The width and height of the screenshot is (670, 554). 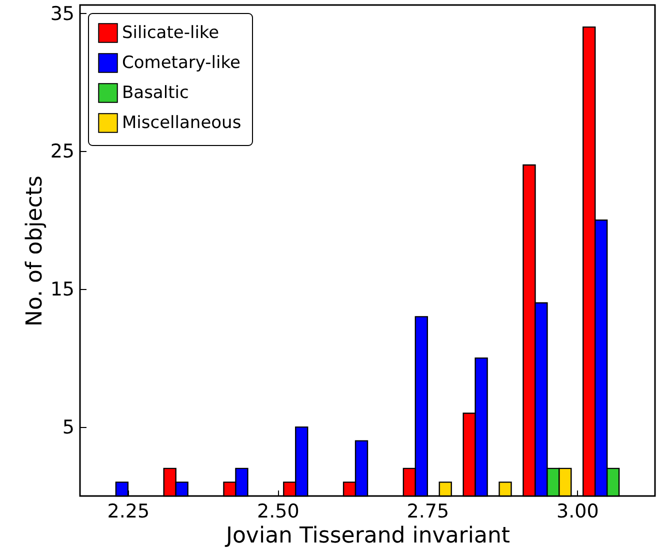 What do you see at coordinates (62, 289) in the screenshot?
I see `y-tick-label: 15` at bounding box center [62, 289].